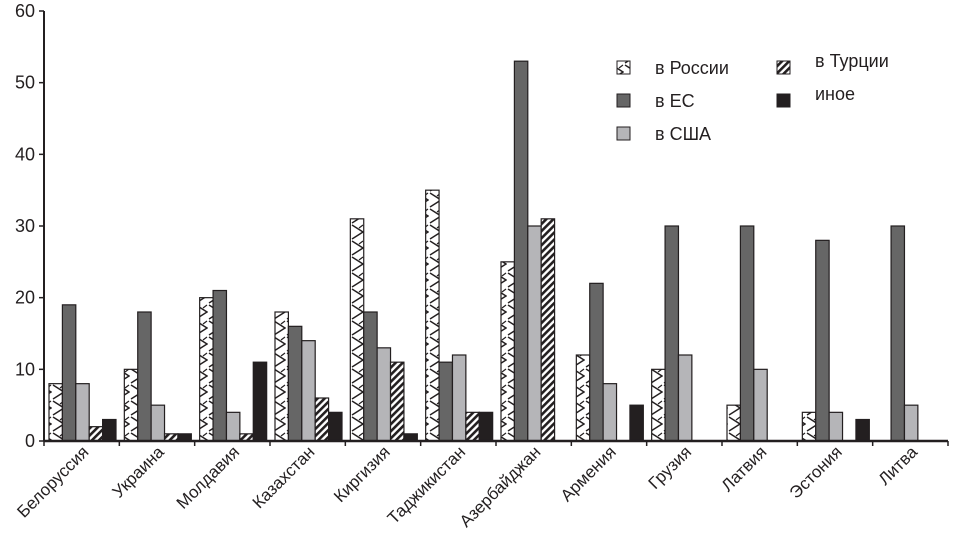  I want to click on legend-item: в США, so click(663, 134).